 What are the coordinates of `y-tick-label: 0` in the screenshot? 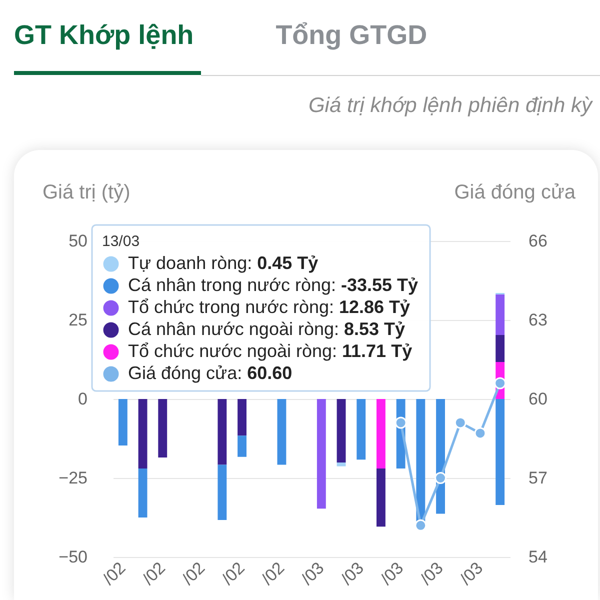 It's located at (83, 399).